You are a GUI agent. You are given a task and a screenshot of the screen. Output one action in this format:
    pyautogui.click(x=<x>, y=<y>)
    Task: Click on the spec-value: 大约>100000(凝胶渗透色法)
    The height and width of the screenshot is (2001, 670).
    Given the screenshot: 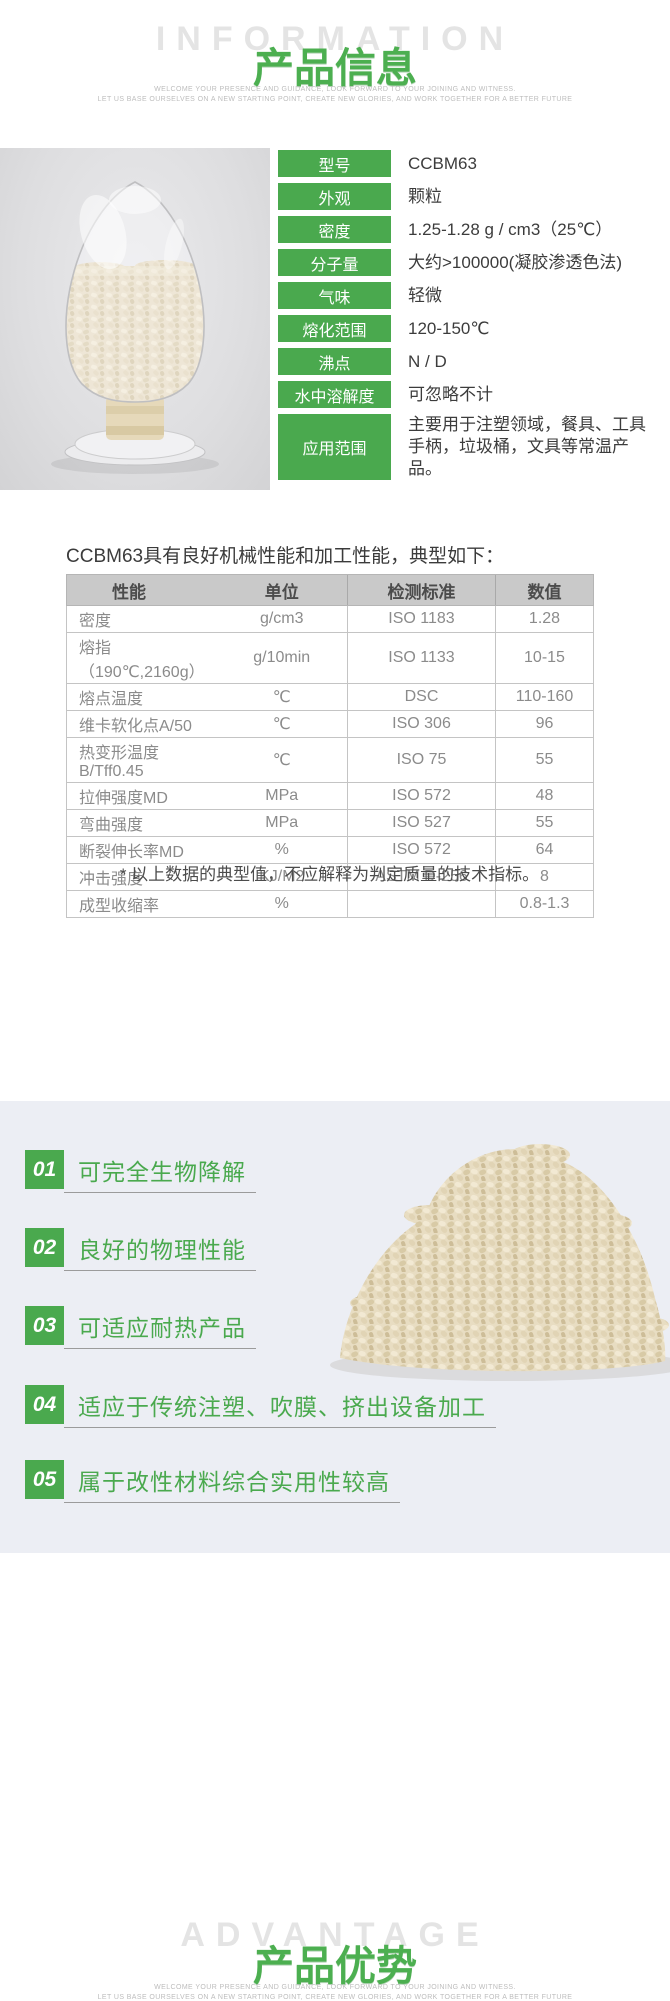 What is the action you would take?
    pyautogui.click(x=515, y=262)
    